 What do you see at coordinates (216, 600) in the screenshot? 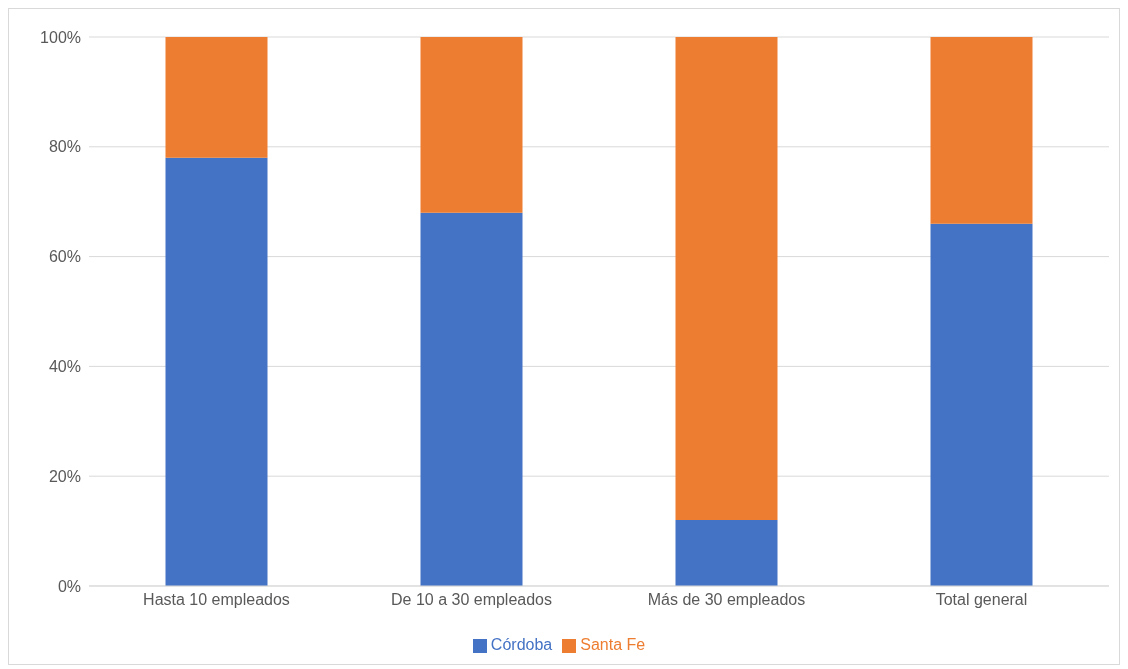
I see `x-tick-label: Hasta 10 empleados` at bounding box center [216, 600].